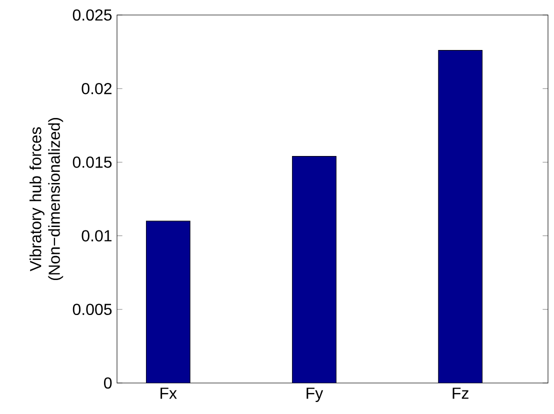  What do you see at coordinates (168, 393) in the screenshot?
I see `x-tick-label: Fx` at bounding box center [168, 393].